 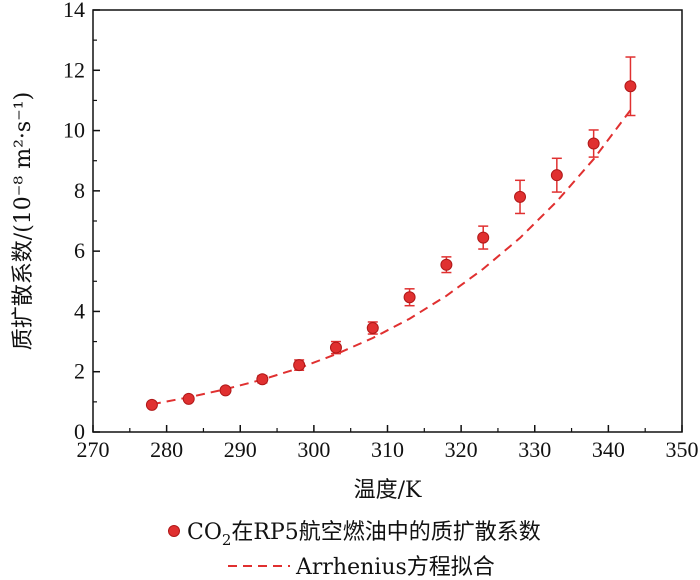 What do you see at coordinates (204, 532) in the screenshot?
I see `legend-label-co: CO` at bounding box center [204, 532].